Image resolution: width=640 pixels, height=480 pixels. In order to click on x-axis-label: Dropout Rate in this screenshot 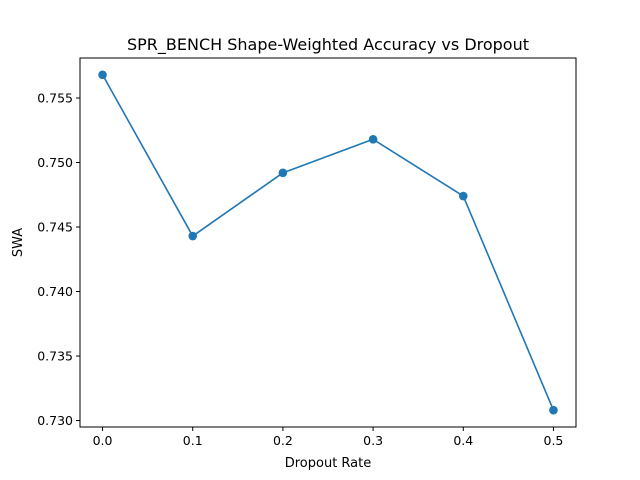, I will do `click(328, 463)`.